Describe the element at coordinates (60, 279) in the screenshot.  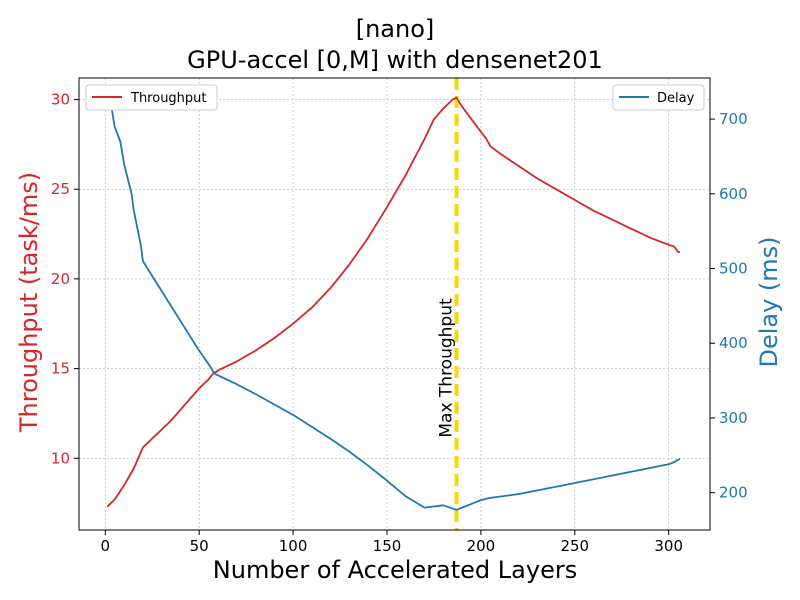
I see `y-left-tick-label: 20` at that location.